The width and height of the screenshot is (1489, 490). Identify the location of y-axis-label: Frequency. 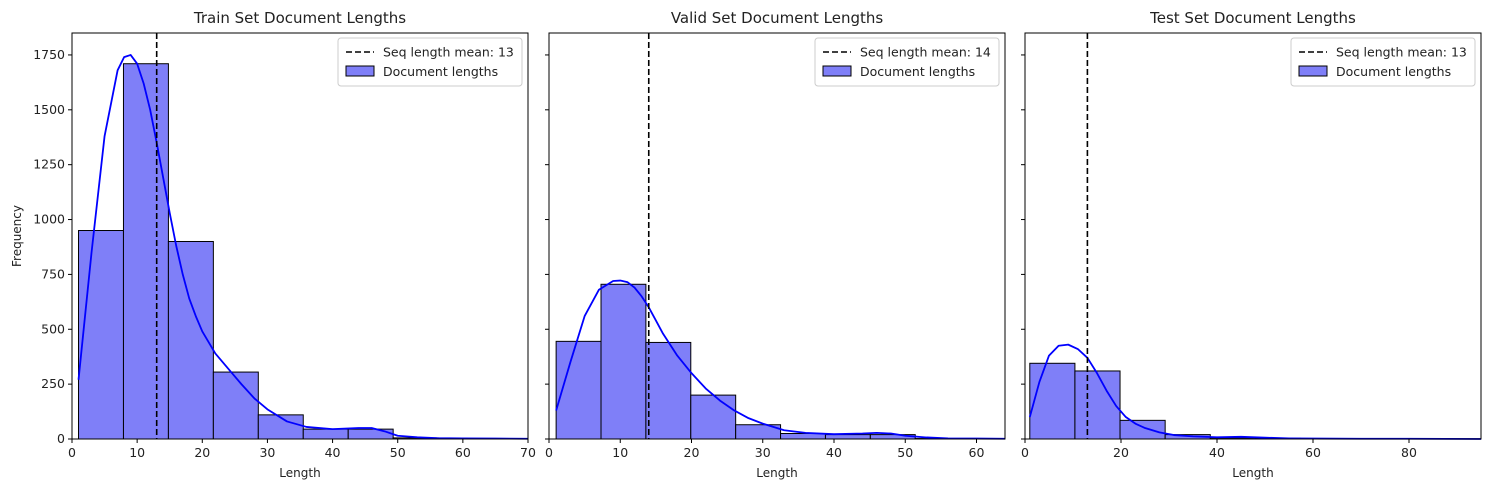
(17, 236).